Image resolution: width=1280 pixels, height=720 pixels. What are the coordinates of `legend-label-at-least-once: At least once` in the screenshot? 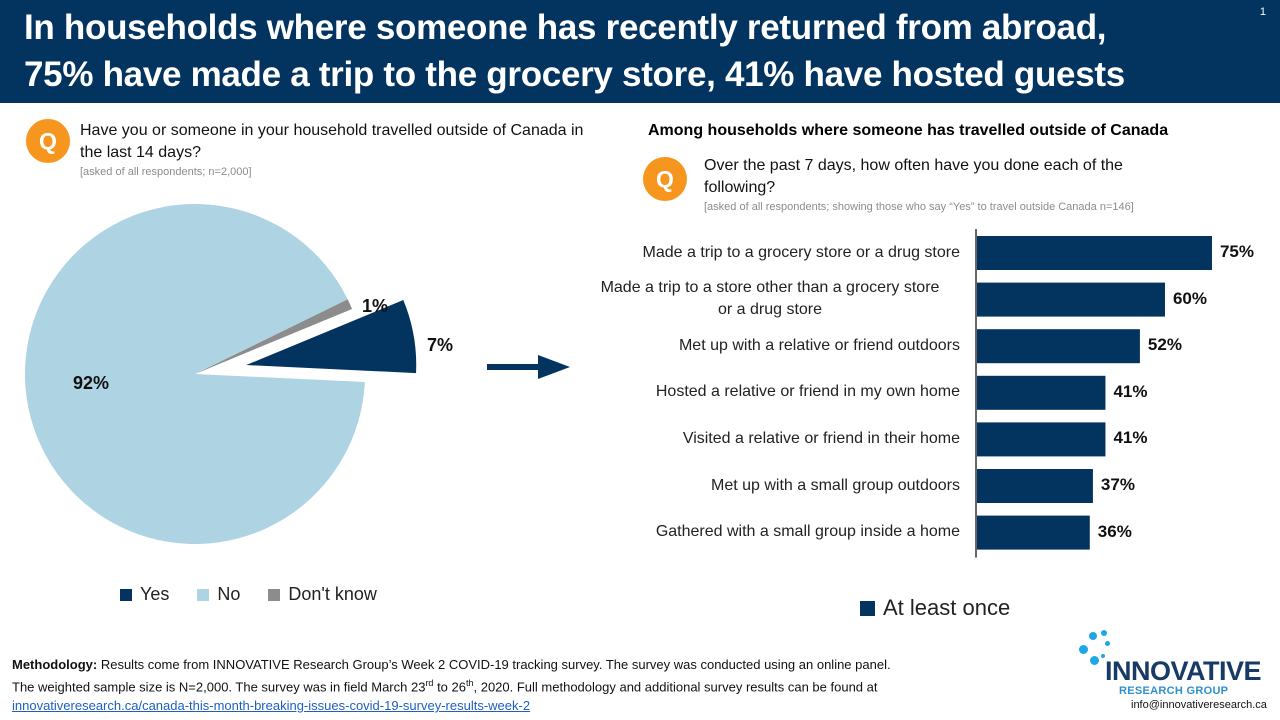 It's located at (947, 607).